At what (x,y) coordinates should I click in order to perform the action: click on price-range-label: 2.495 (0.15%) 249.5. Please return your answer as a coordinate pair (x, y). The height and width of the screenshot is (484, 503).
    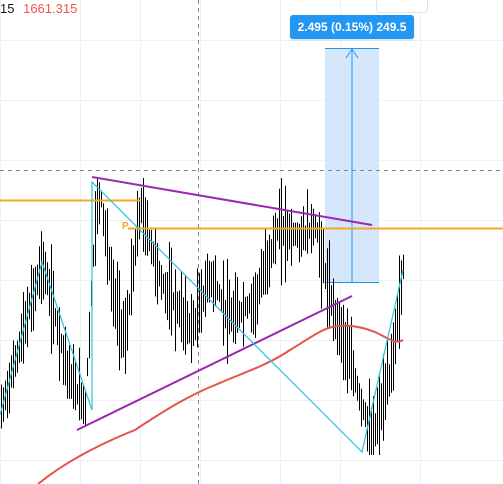
    Looking at the image, I should click on (352, 27).